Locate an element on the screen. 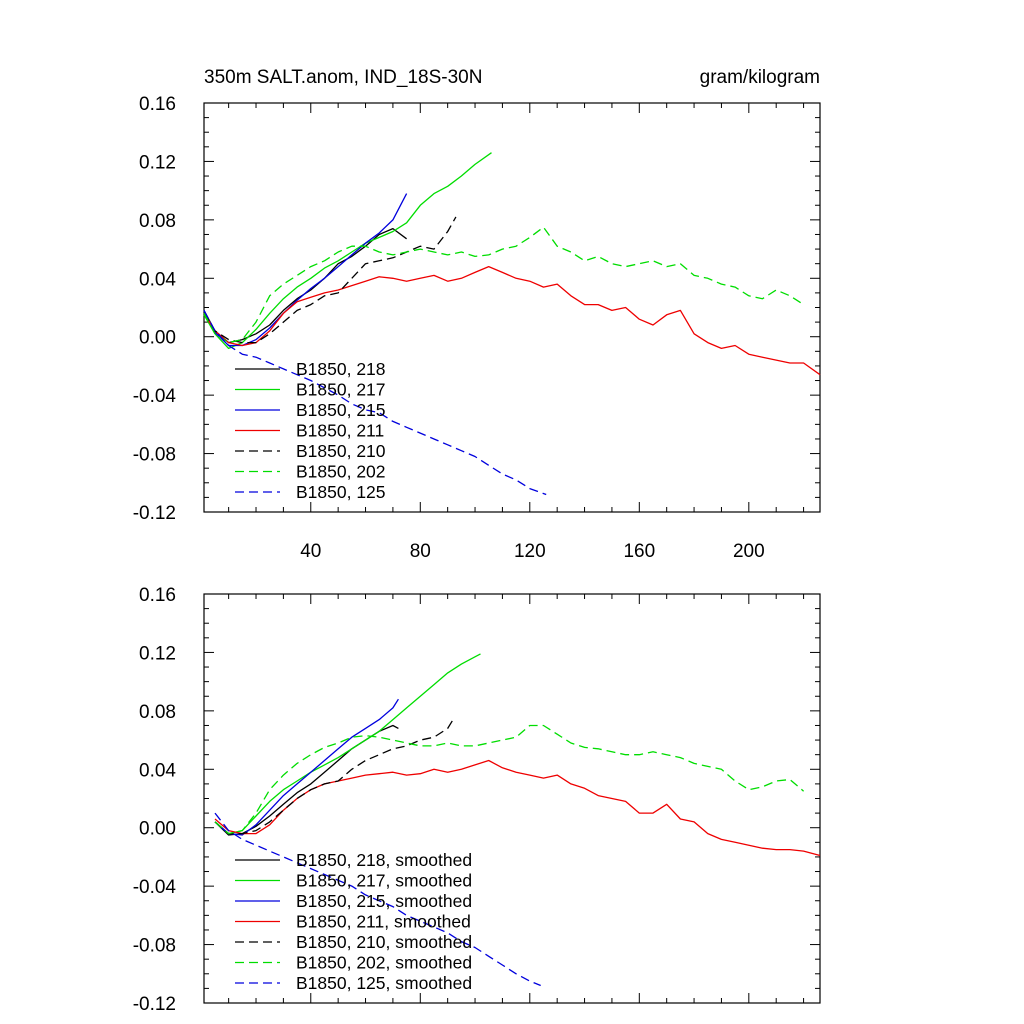 This screenshot has height=1024, width=1024. x-tick-label: 80 is located at coordinates (420, 551).